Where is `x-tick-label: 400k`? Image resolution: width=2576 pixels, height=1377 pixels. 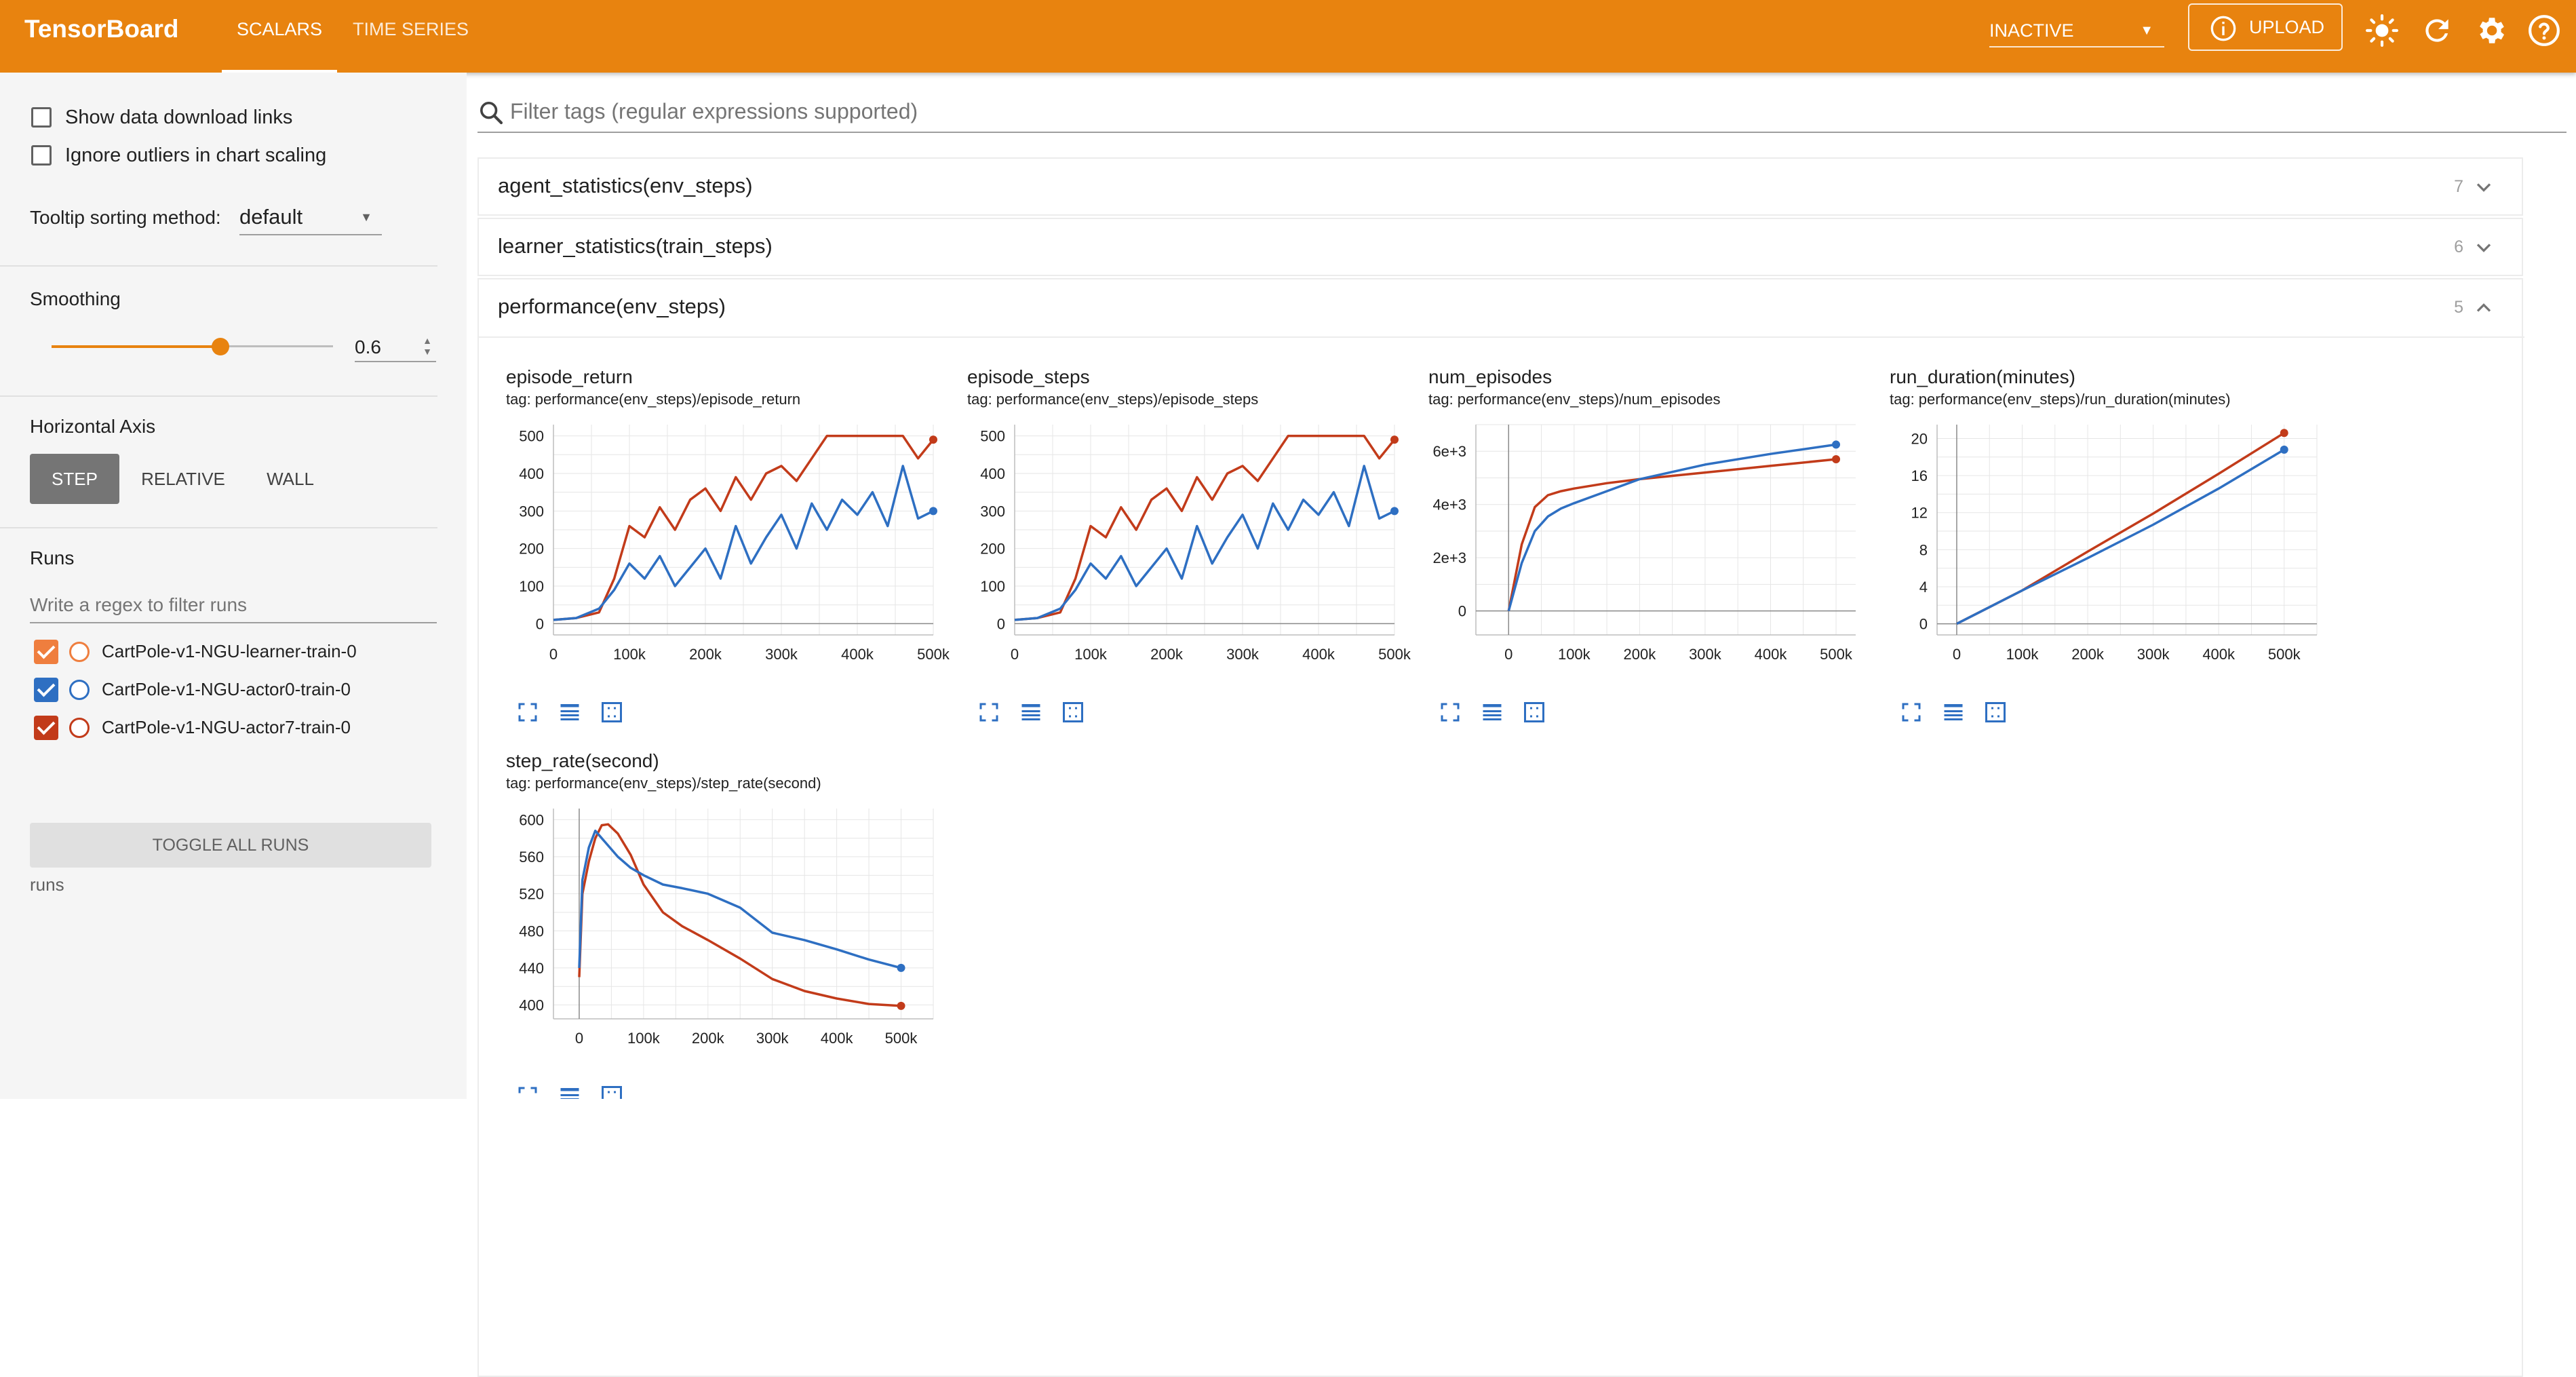
x-tick-label: 400k is located at coordinates (2219, 654).